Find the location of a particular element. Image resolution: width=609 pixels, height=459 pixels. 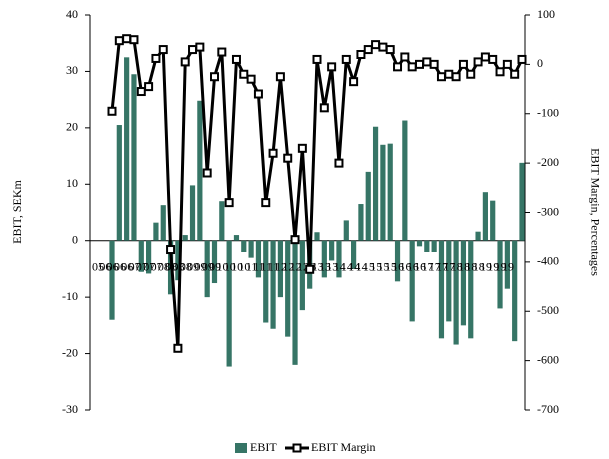

y-tick-label: 0 is located at coordinates (75, 239).